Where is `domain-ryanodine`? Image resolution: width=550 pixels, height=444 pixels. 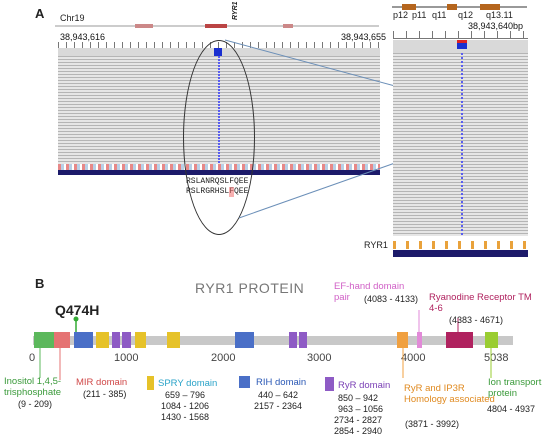 domain-ryanodine is located at coordinates (459, 340).